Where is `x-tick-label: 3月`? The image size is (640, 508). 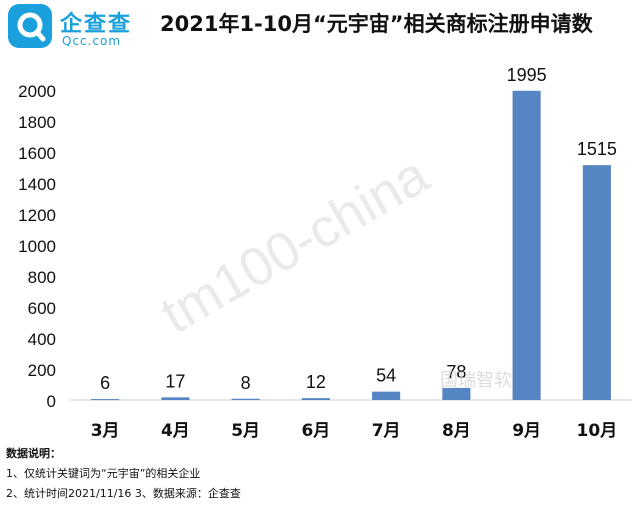 x-tick-label: 3月 is located at coordinates (105, 431).